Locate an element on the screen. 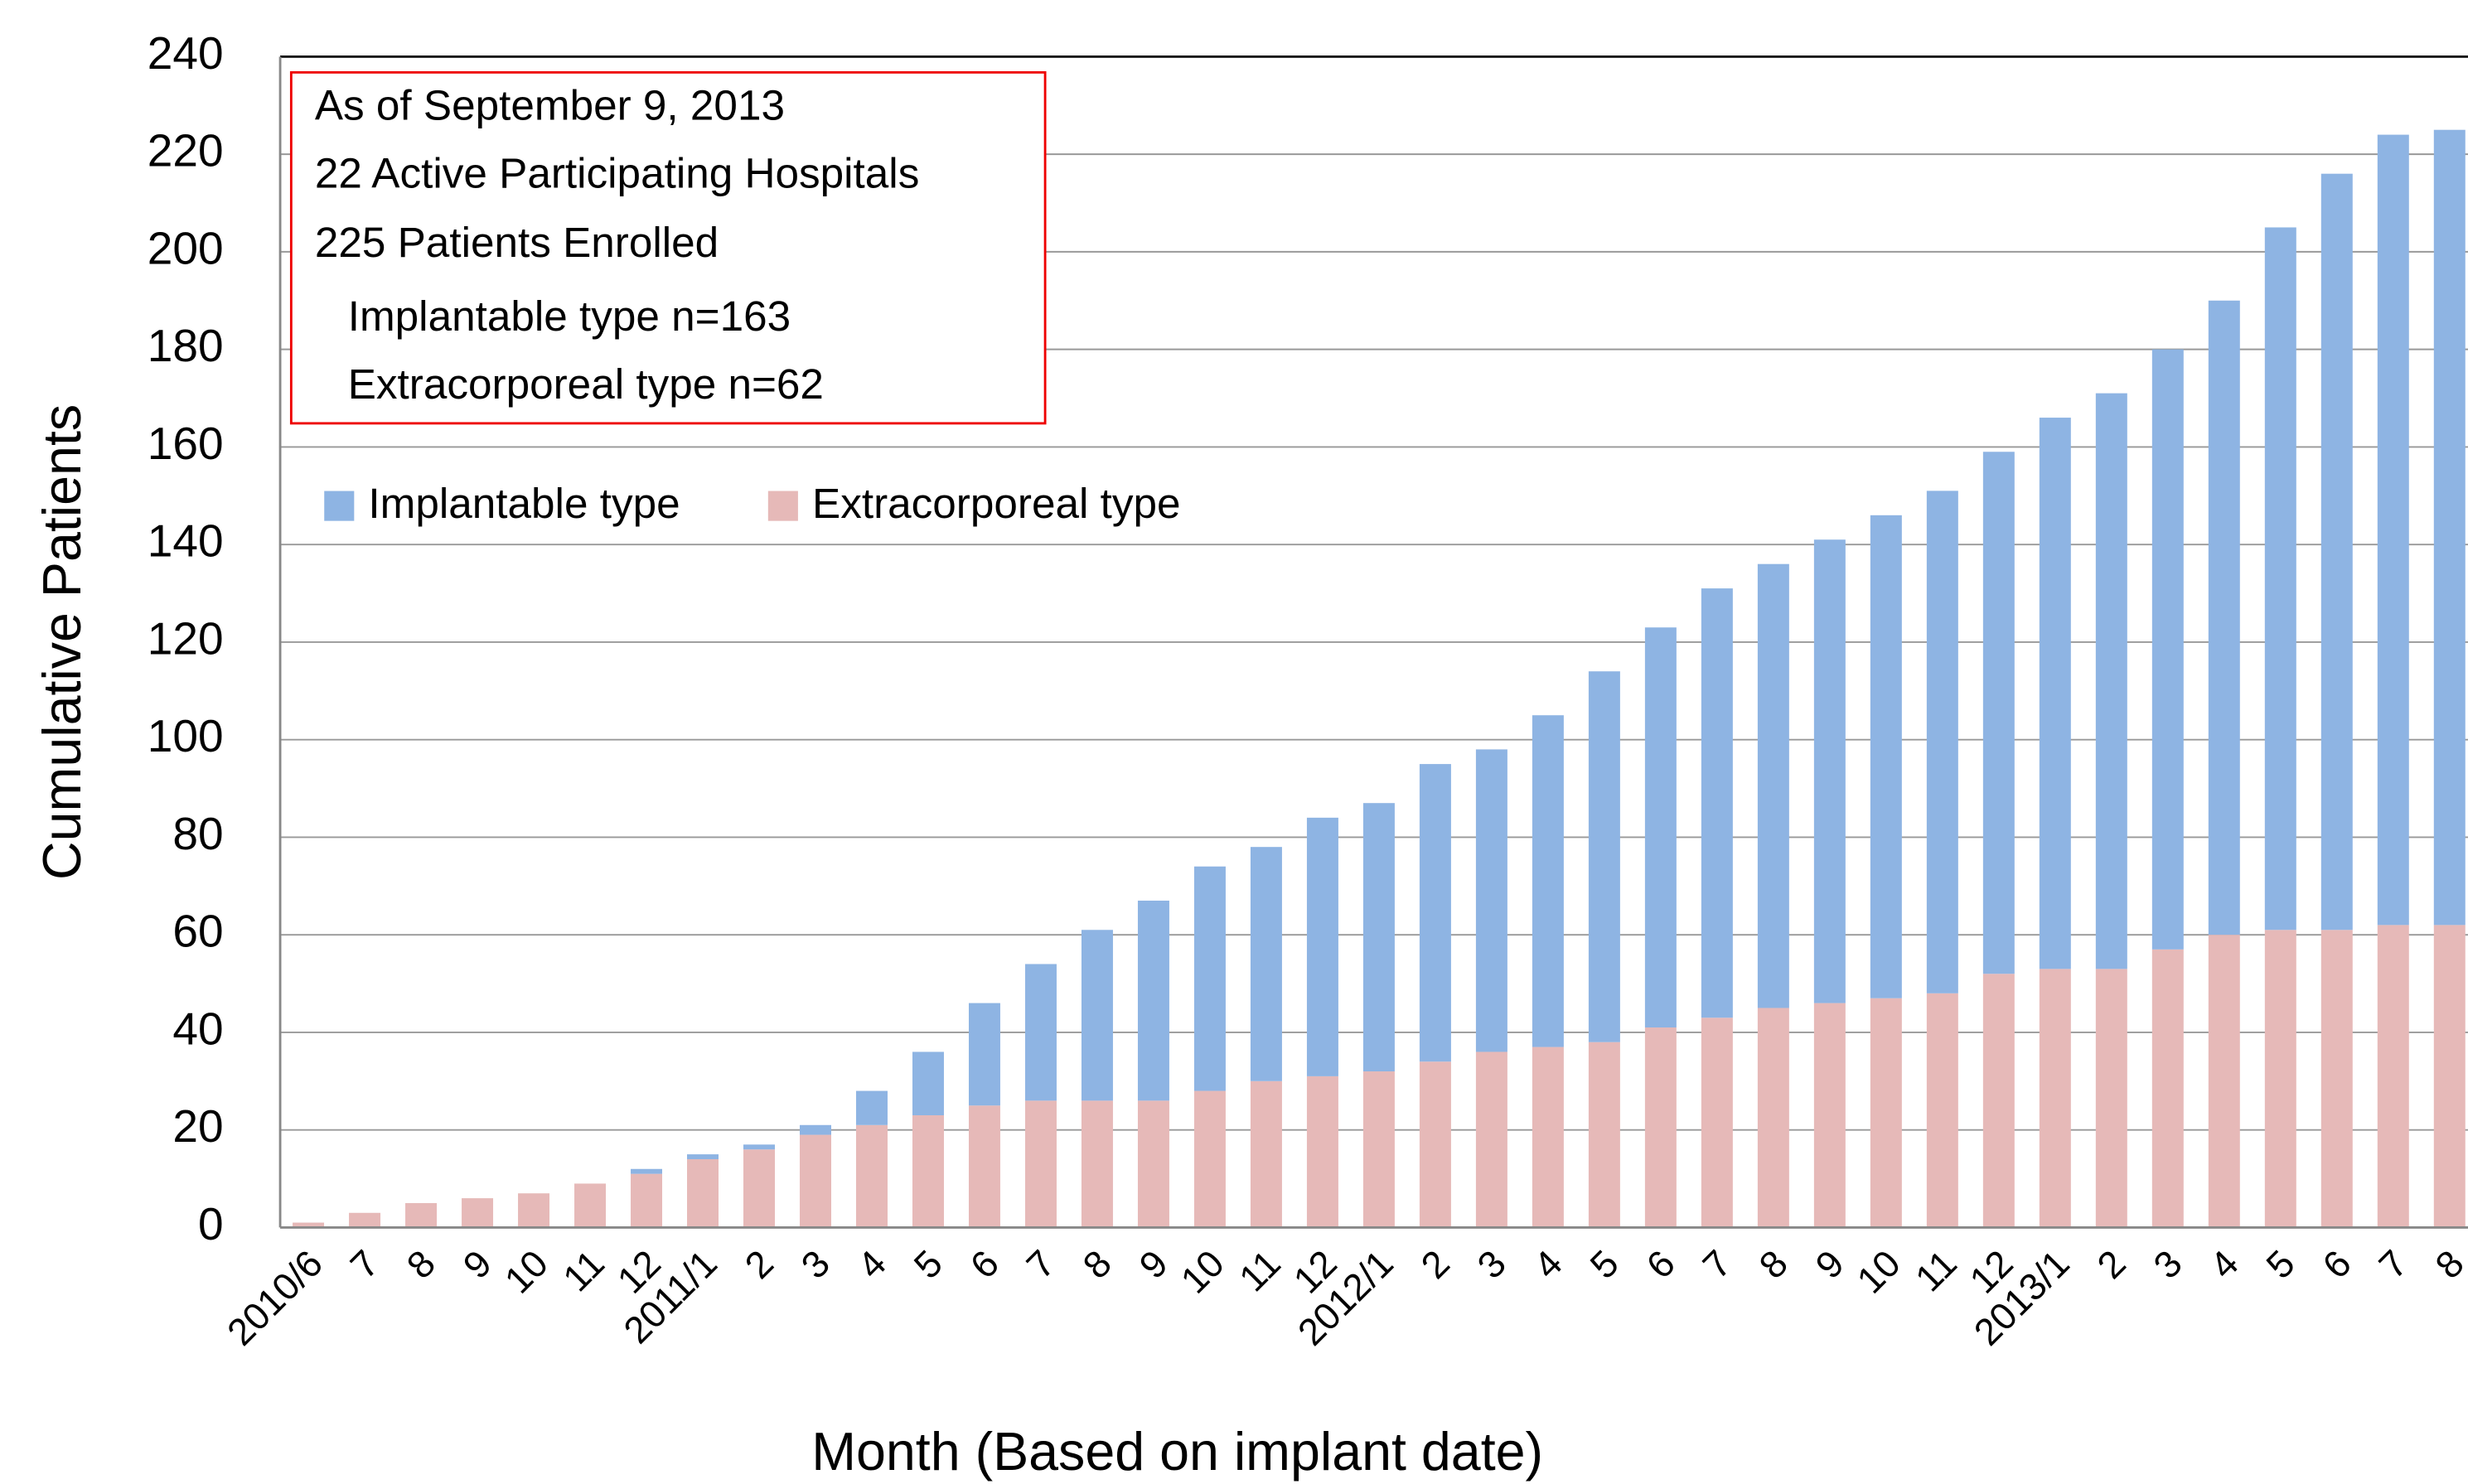 The image size is (2468, 1484). legend-swatch is located at coordinates (339, 506).